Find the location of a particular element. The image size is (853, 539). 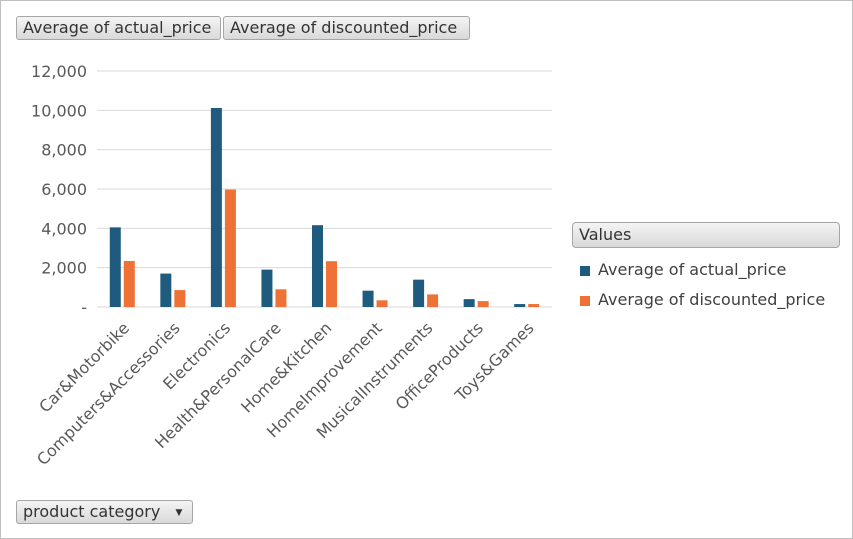

y-tick-label: 8,000 is located at coordinates (64, 150).